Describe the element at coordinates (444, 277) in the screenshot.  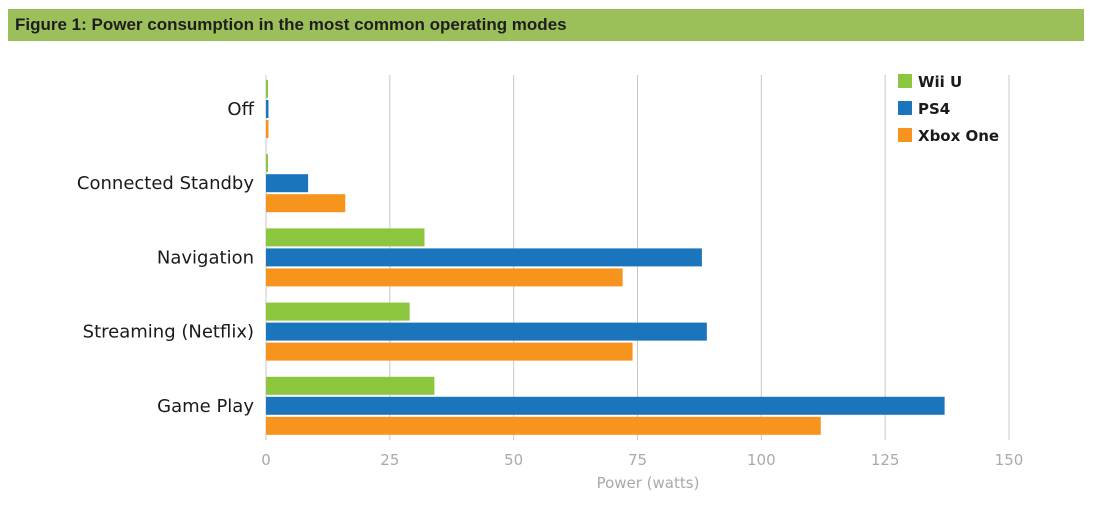
I see `bar-xbox-one-navigation` at that location.